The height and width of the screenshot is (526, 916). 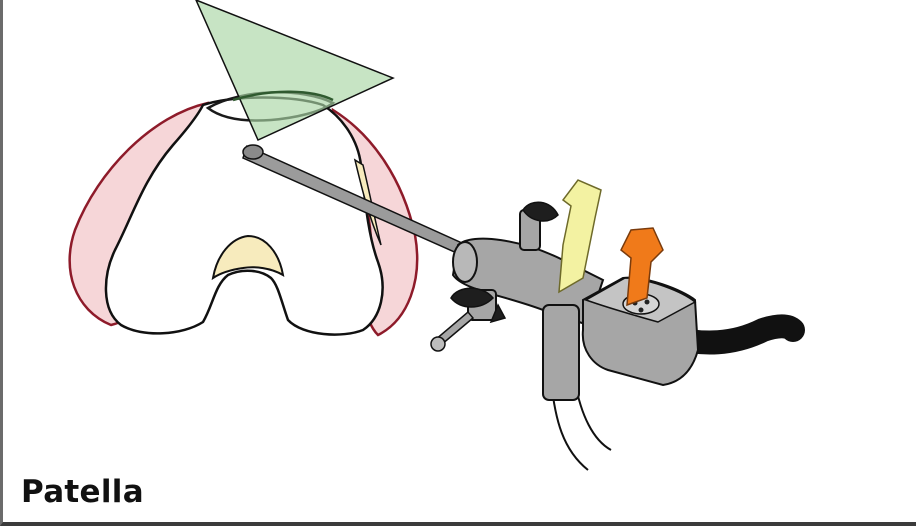 What do you see at coordinates (283, 96) in the screenshot?
I see `field-of-view-arc` at bounding box center [283, 96].